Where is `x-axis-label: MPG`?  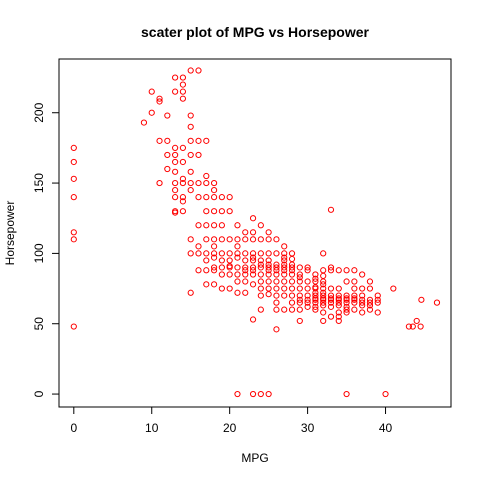 x-axis-label: MPG is located at coordinates (254, 458).